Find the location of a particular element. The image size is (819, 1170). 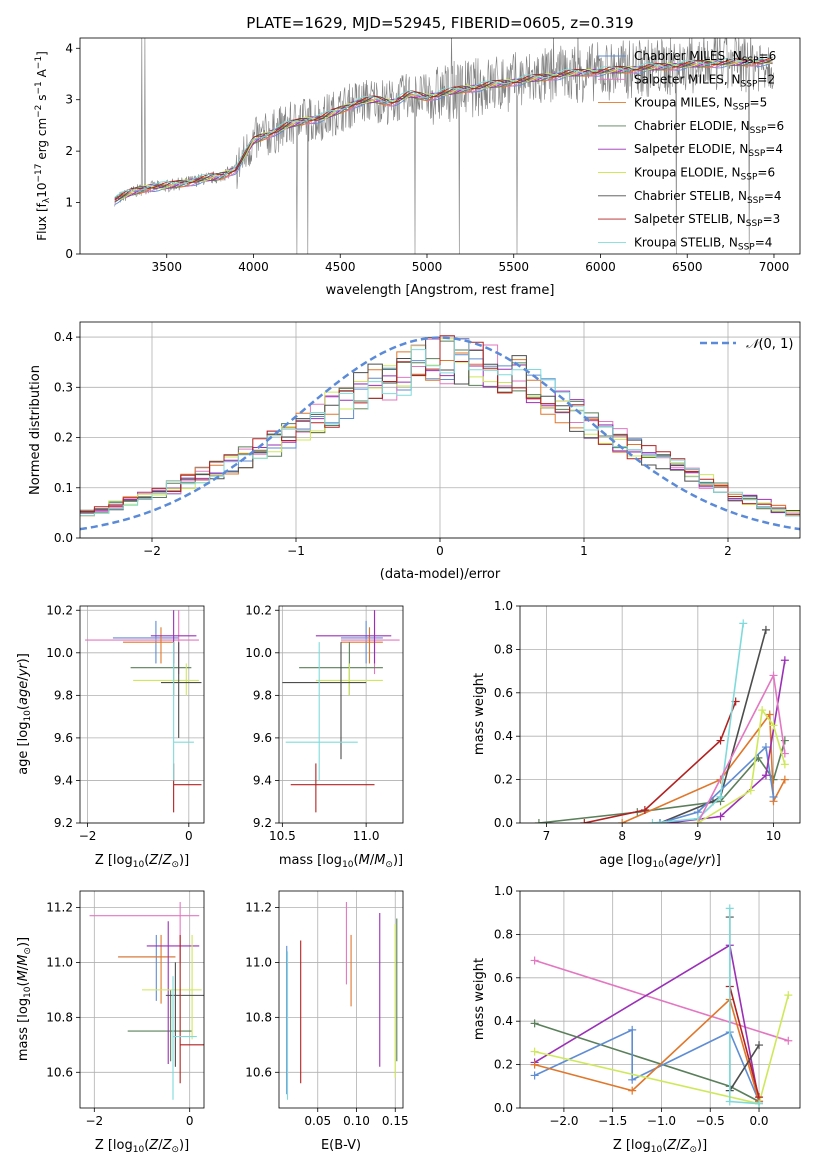

spectrum-plot-area is located at coordinates (444, 146).